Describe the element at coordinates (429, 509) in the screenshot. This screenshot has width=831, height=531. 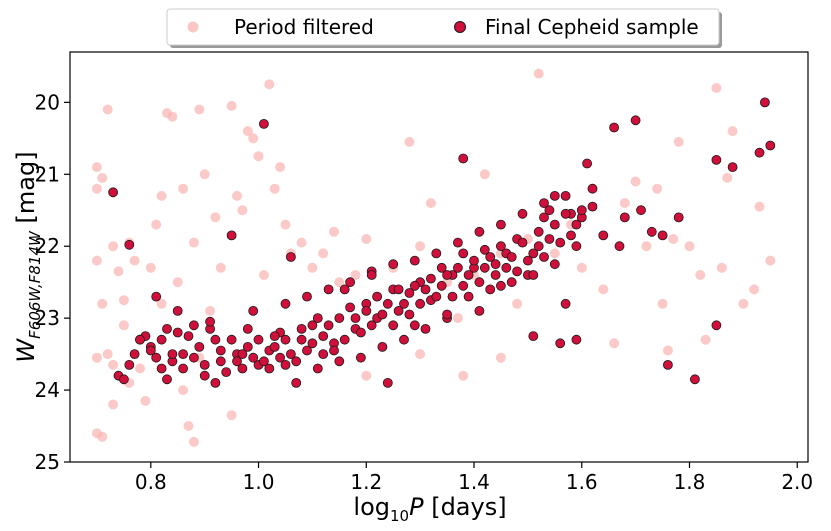
I see `x-axis-label: log10P [days]` at that location.